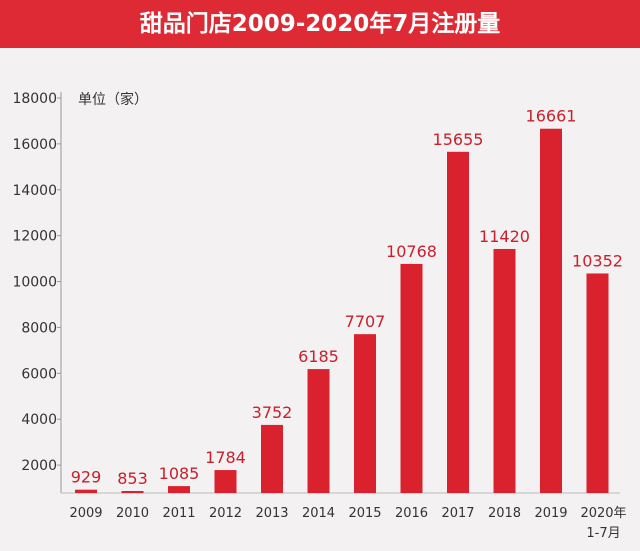 Image resolution: width=640 pixels, height=551 pixels. I want to click on bar-2018, so click(504, 370).